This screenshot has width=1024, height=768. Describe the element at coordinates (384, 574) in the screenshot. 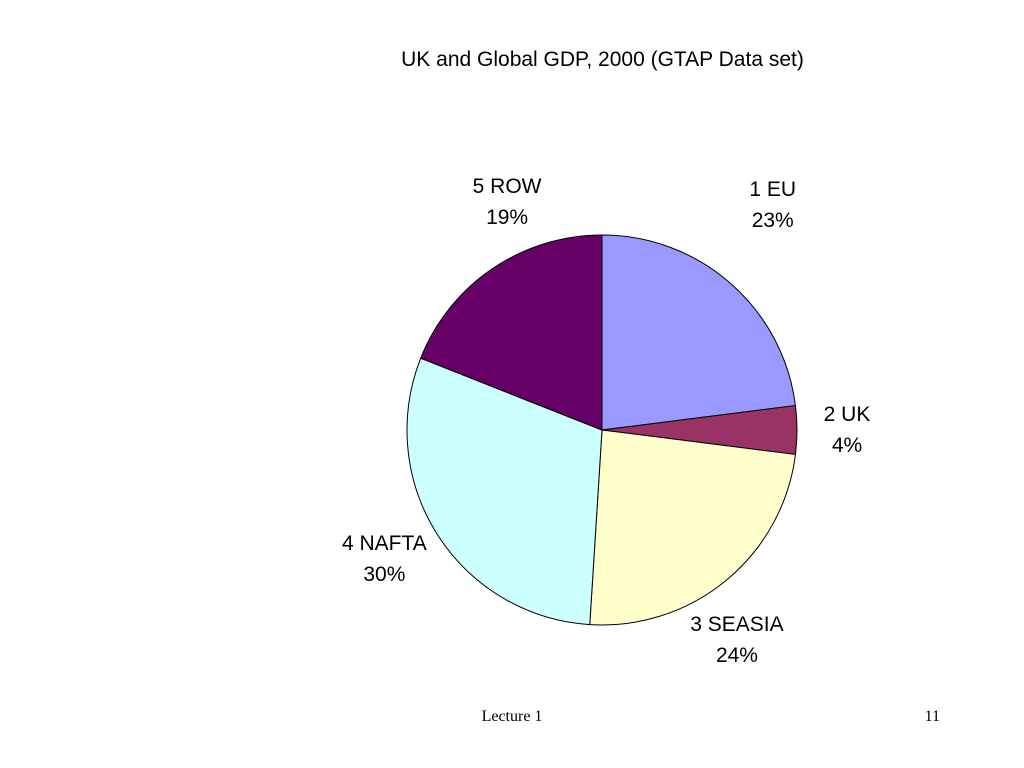

I see `slice-percent-label: 30%` at that location.